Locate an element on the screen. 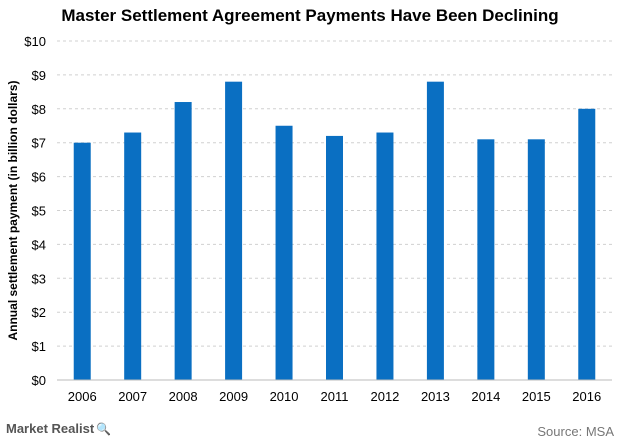  bar-2011 is located at coordinates (334, 257).